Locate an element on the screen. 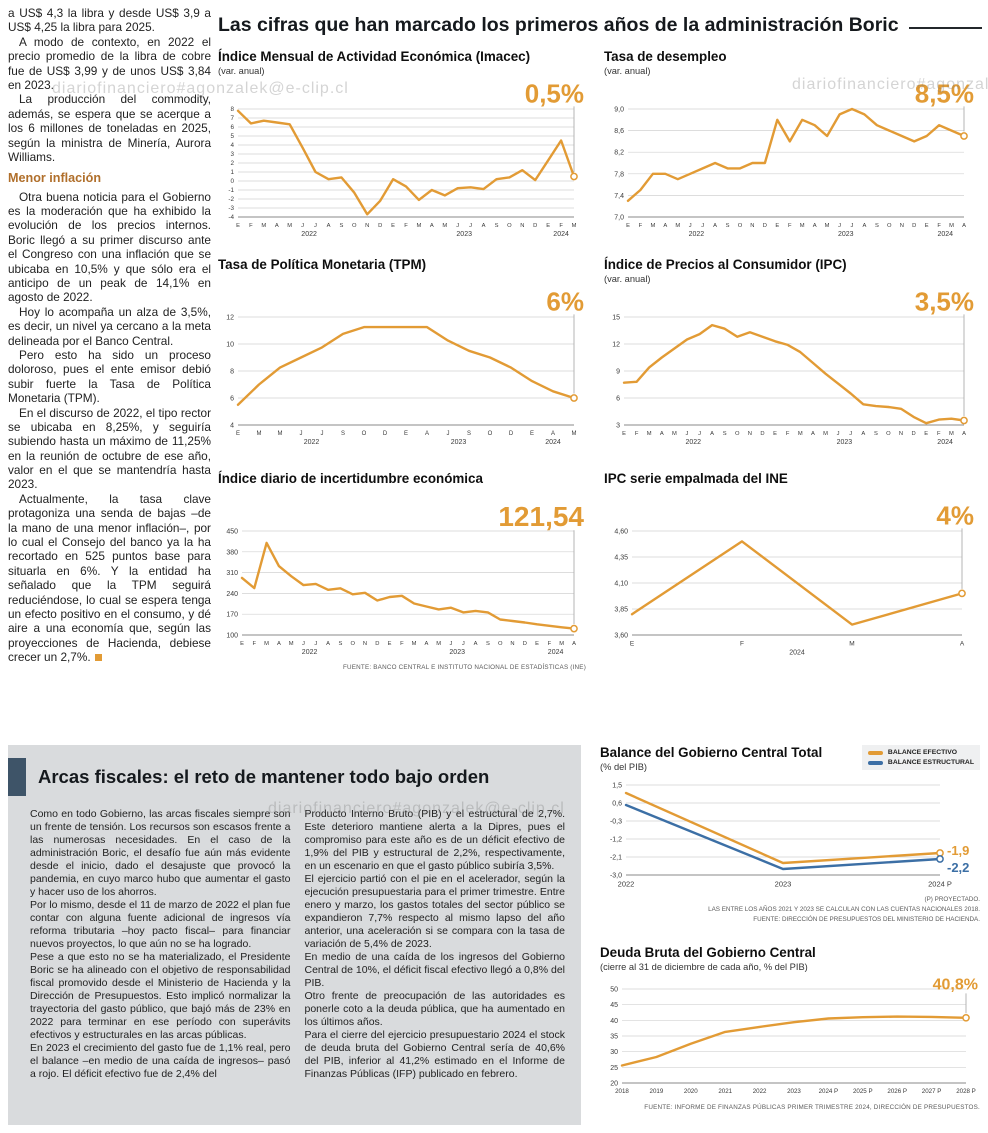 This screenshot has height=1133, width=988. y-tick-label: 4,10 is located at coordinates (621, 584).